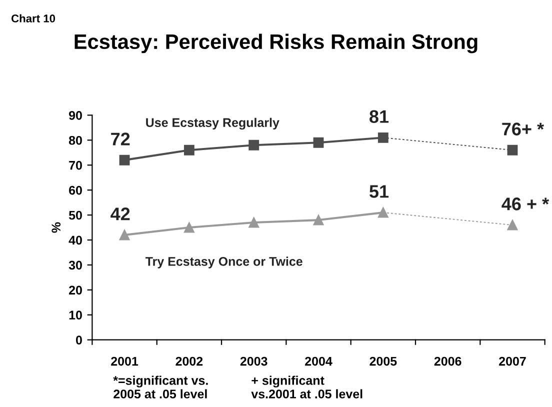 Image resolution: width=552 pixels, height=407 pixels. I want to click on y-tick-label: 10, so click(75, 315).